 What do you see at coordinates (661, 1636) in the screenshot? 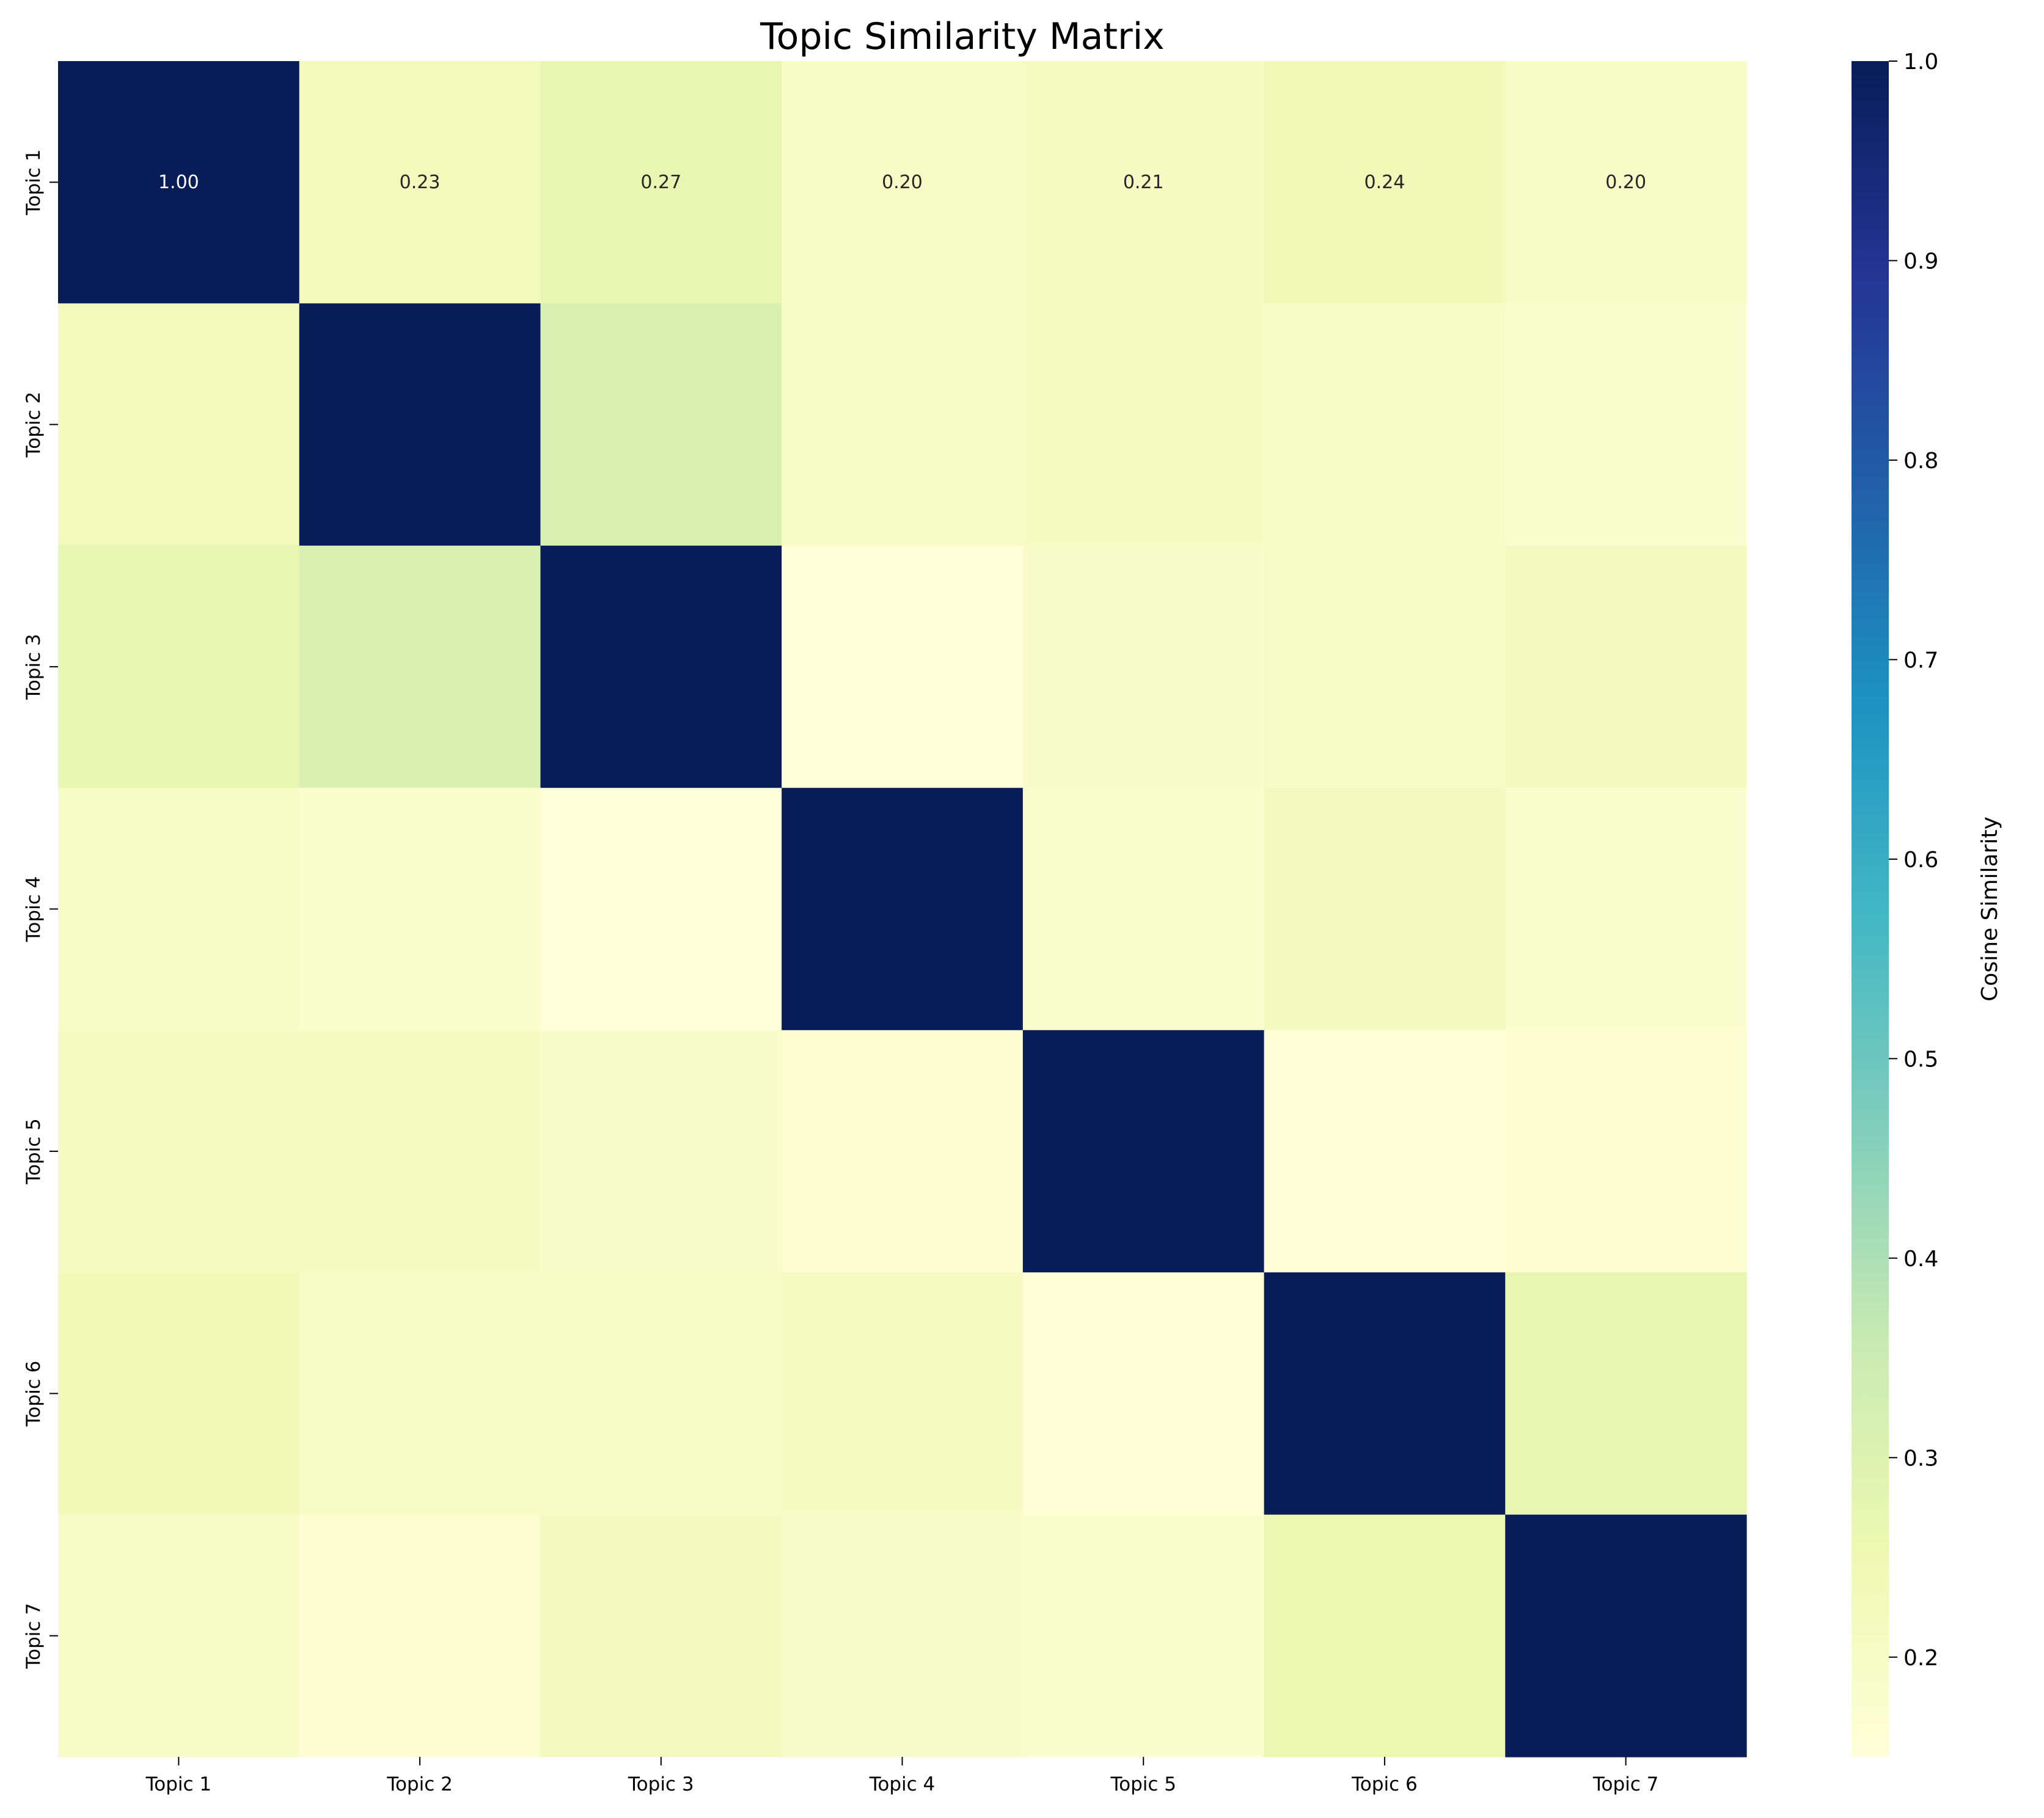
I see `heatmap-cell-r7-c3` at bounding box center [661, 1636].